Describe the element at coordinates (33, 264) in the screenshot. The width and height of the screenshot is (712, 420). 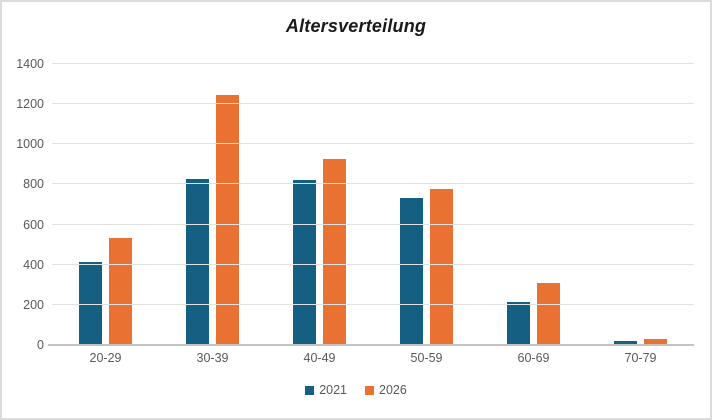
I see `y-tick-label: 400` at that location.